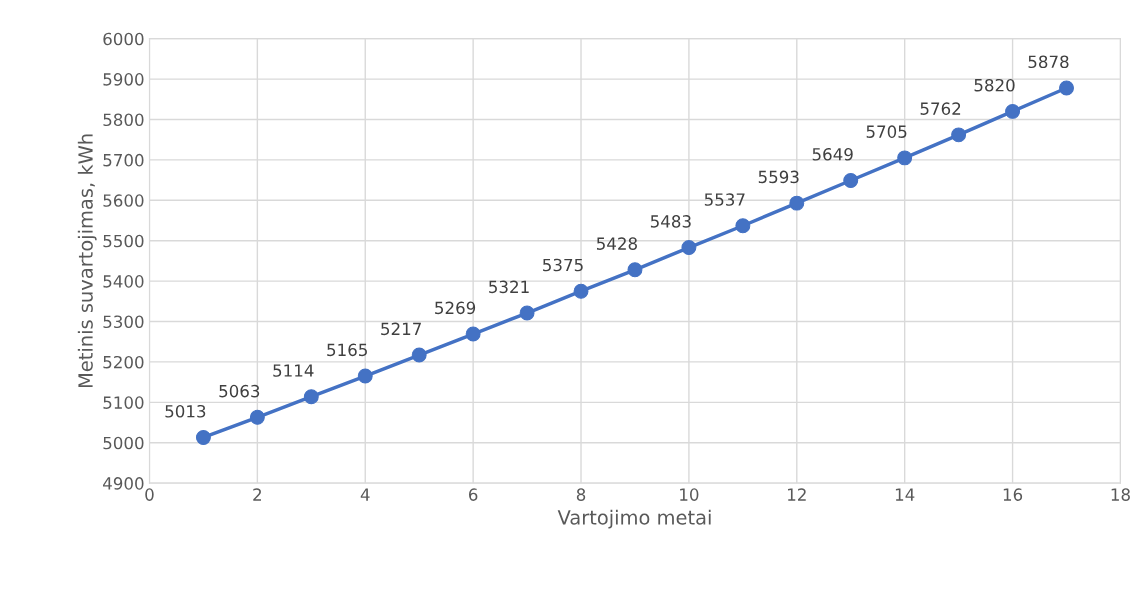 This screenshot has height=595, width=1141. Describe the element at coordinates (832, 154) in the screenshot. I see `data-label: 5649` at that location.